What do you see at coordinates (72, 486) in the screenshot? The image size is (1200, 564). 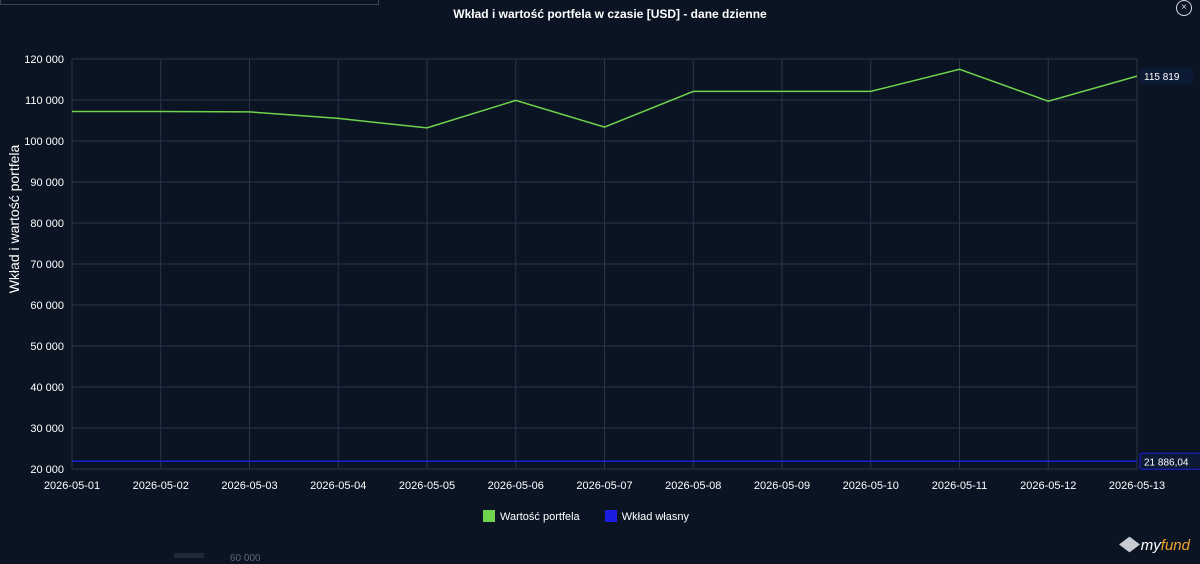 I see `x-tick-label: 2026-05-01` at bounding box center [72, 486].